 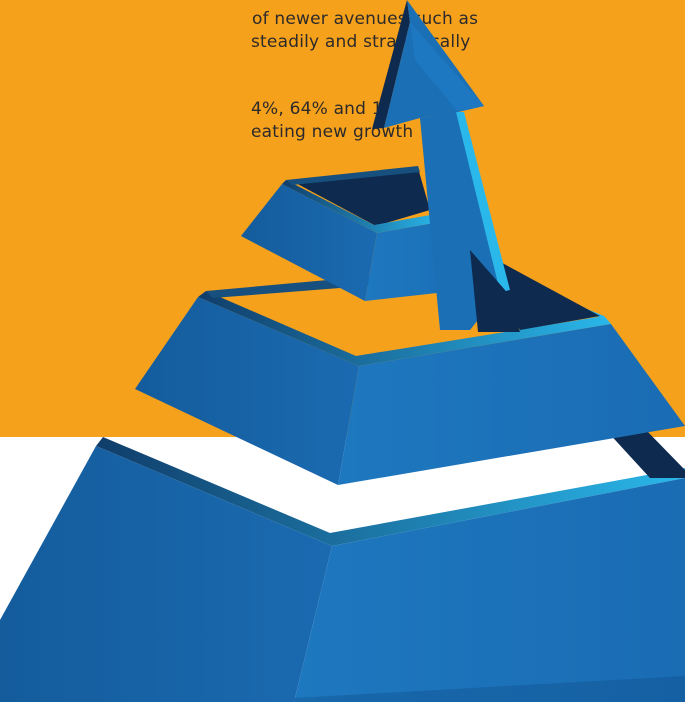 I want to click on top-tier-back-rim, so click(x=353, y=175).